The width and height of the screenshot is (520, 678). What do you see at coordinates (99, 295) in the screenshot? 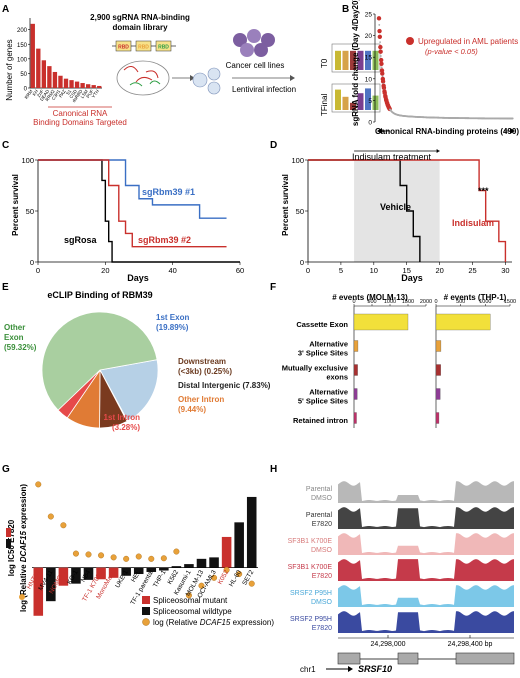
I see `panel-e-title: eCLIP Binding of RBM39` at bounding box center [99, 295].